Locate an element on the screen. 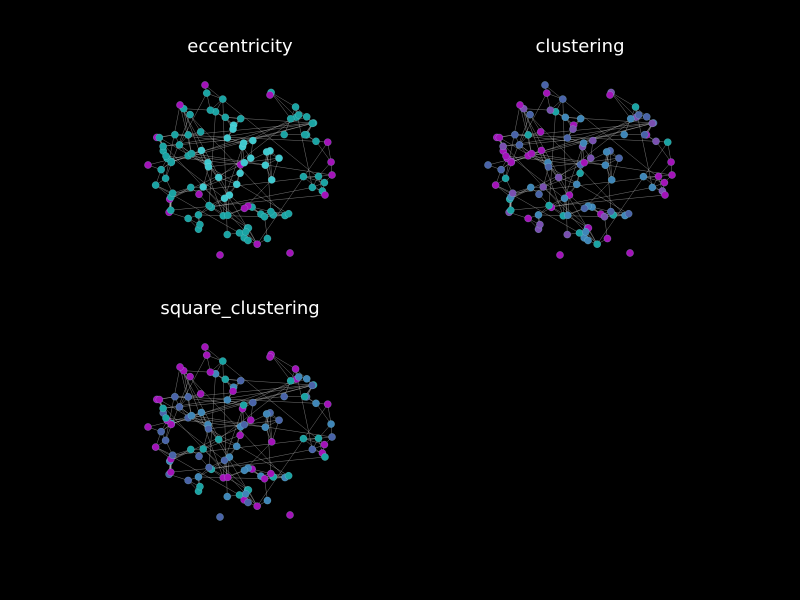 The image size is (800, 600). network-graph is located at coordinates (580, 170).